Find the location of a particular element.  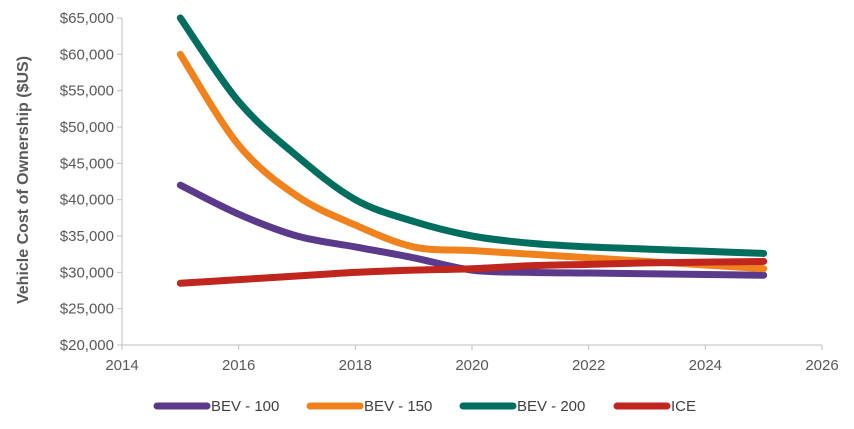

x-tick-label: 2014 is located at coordinates (121, 365).